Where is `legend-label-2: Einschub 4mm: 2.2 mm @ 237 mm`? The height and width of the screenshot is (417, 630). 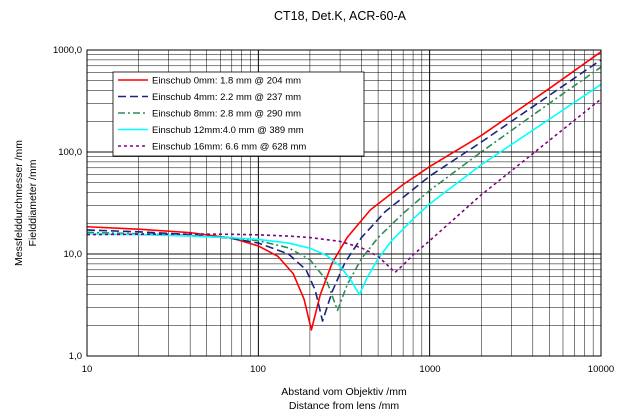
legend-label-2: Einschub 4mm: 2.2 mm @ 237 mm is located at coordinates (226, 97).